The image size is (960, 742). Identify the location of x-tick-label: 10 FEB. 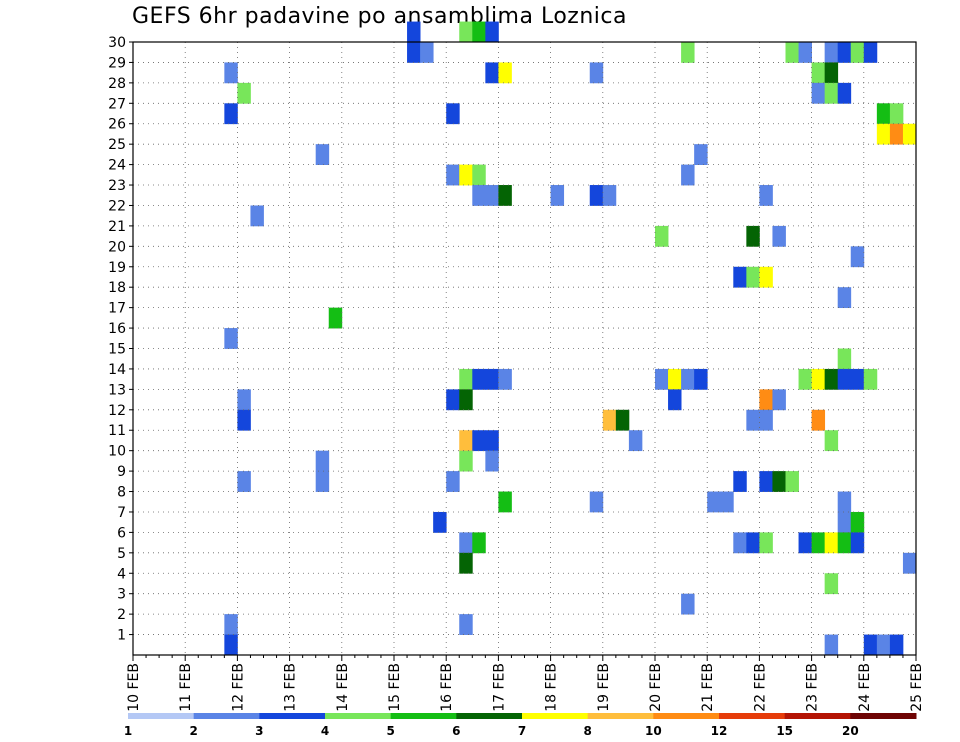
(134, 687).